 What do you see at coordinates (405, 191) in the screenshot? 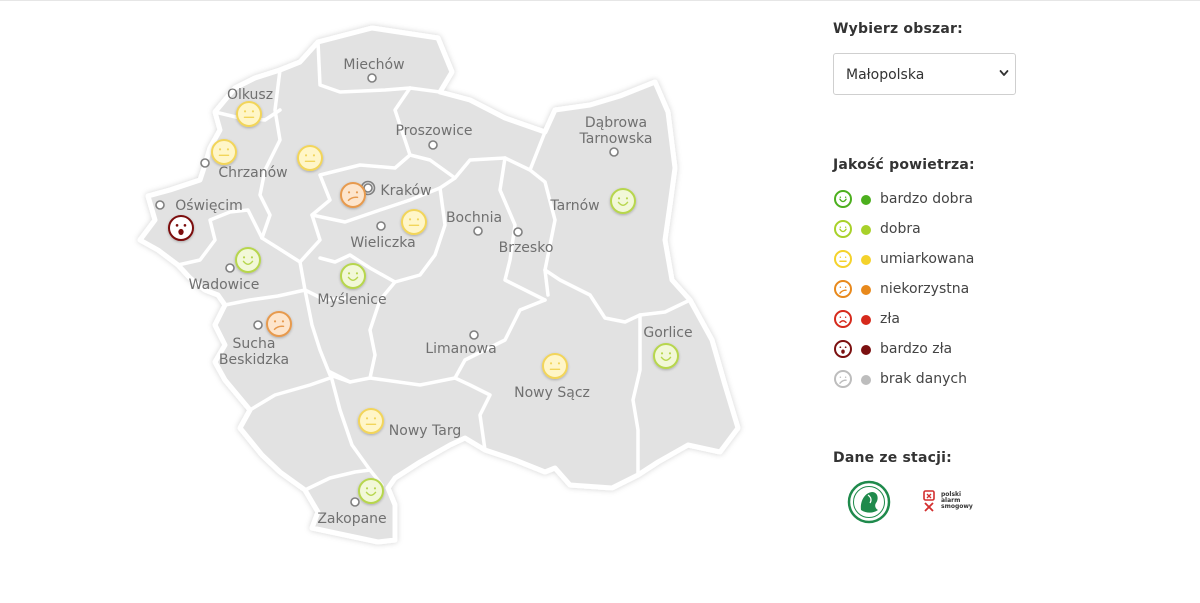
I see `city-label: Kraków` at bounding box center [405, 191].